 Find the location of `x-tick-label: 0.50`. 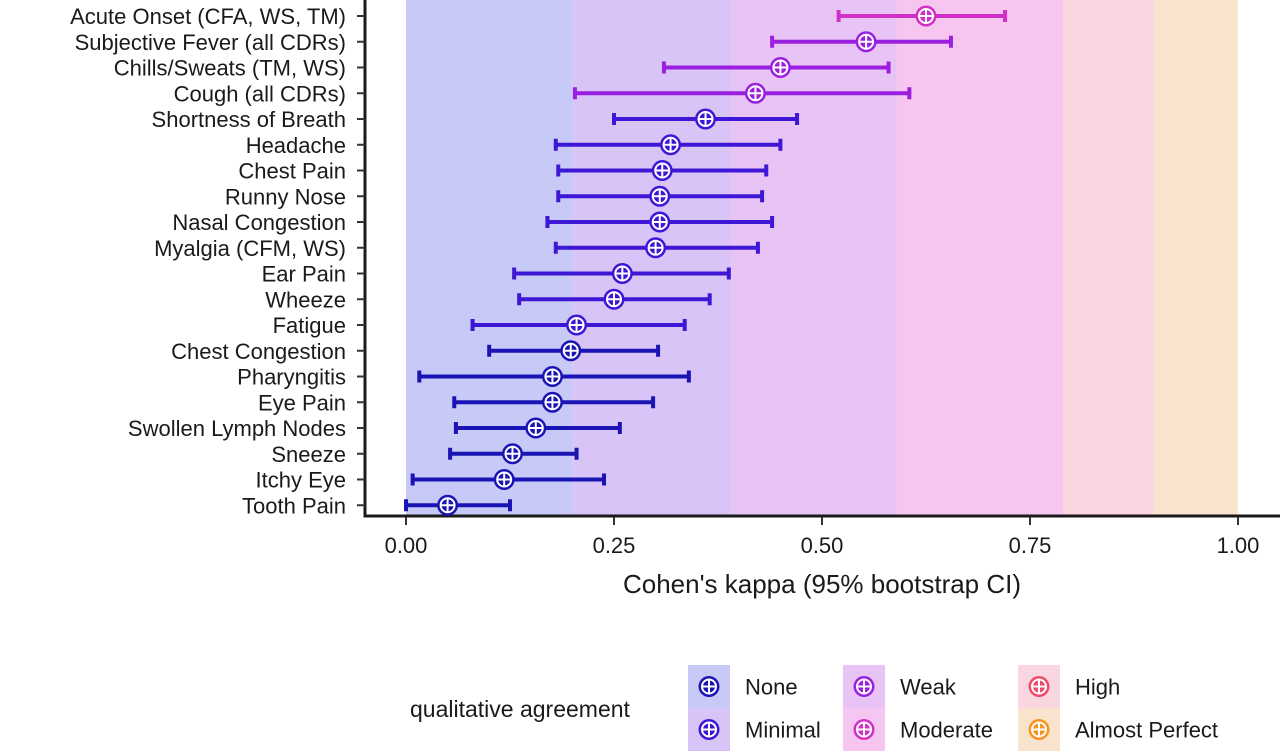

x-tick-label: 0.50 is located at coordinates (822, 545).